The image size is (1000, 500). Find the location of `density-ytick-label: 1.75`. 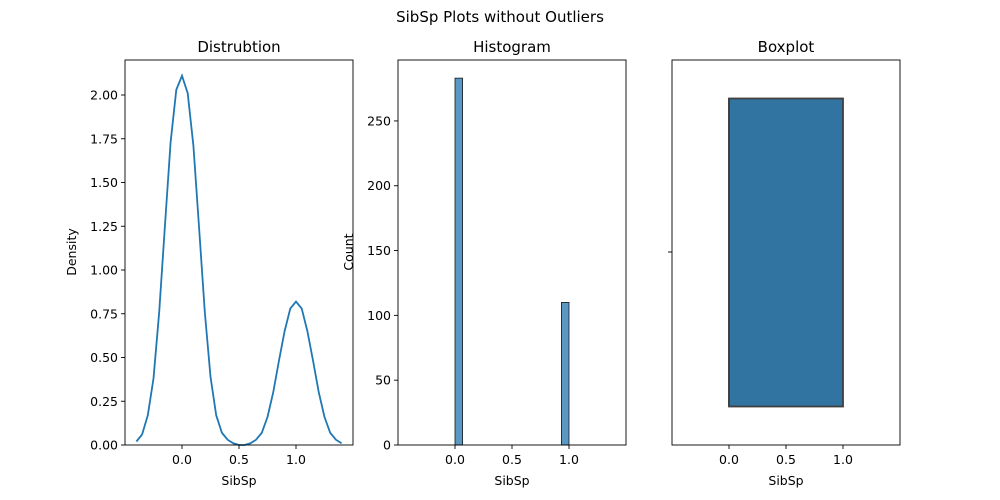

density-ytick-label: 1.75 is located at coordinates (104, 138).